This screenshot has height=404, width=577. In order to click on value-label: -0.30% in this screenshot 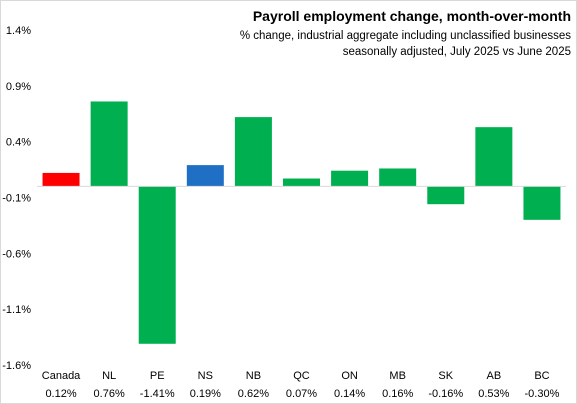, I will do `click(542, 394)`.